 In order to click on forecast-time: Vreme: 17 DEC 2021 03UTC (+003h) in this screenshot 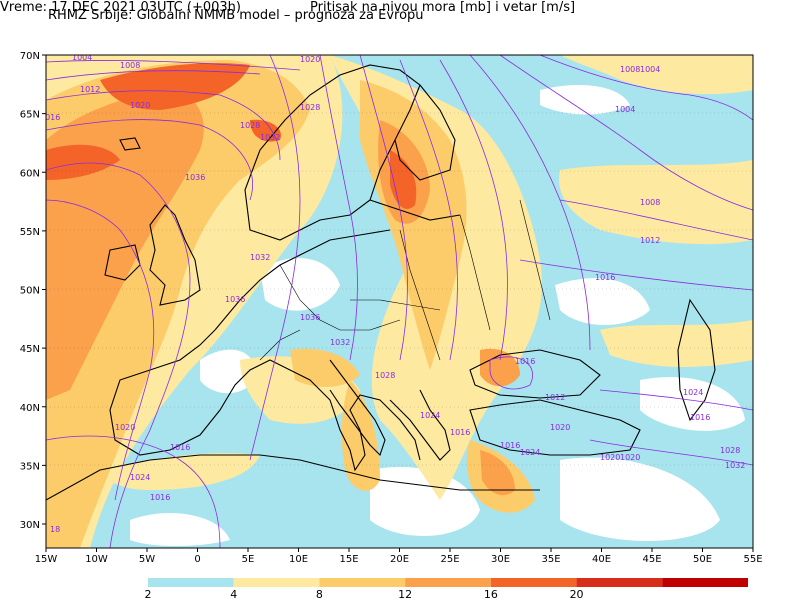, I will do `click(120, 7)`.